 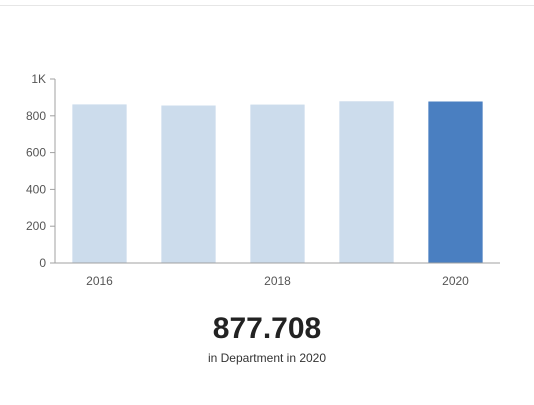 What do you see at coordinates (36, 153) in the screenshot?
I see `y-tick-label: 600` at bounding box center [36, 153].